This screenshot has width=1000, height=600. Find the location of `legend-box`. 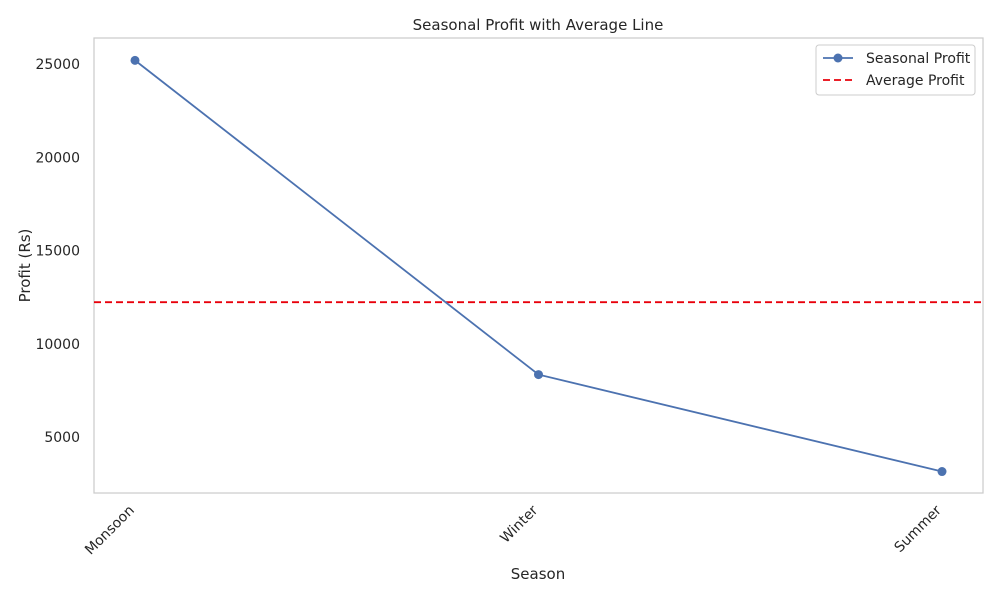

legend-box is located at coordinates (895, 70).